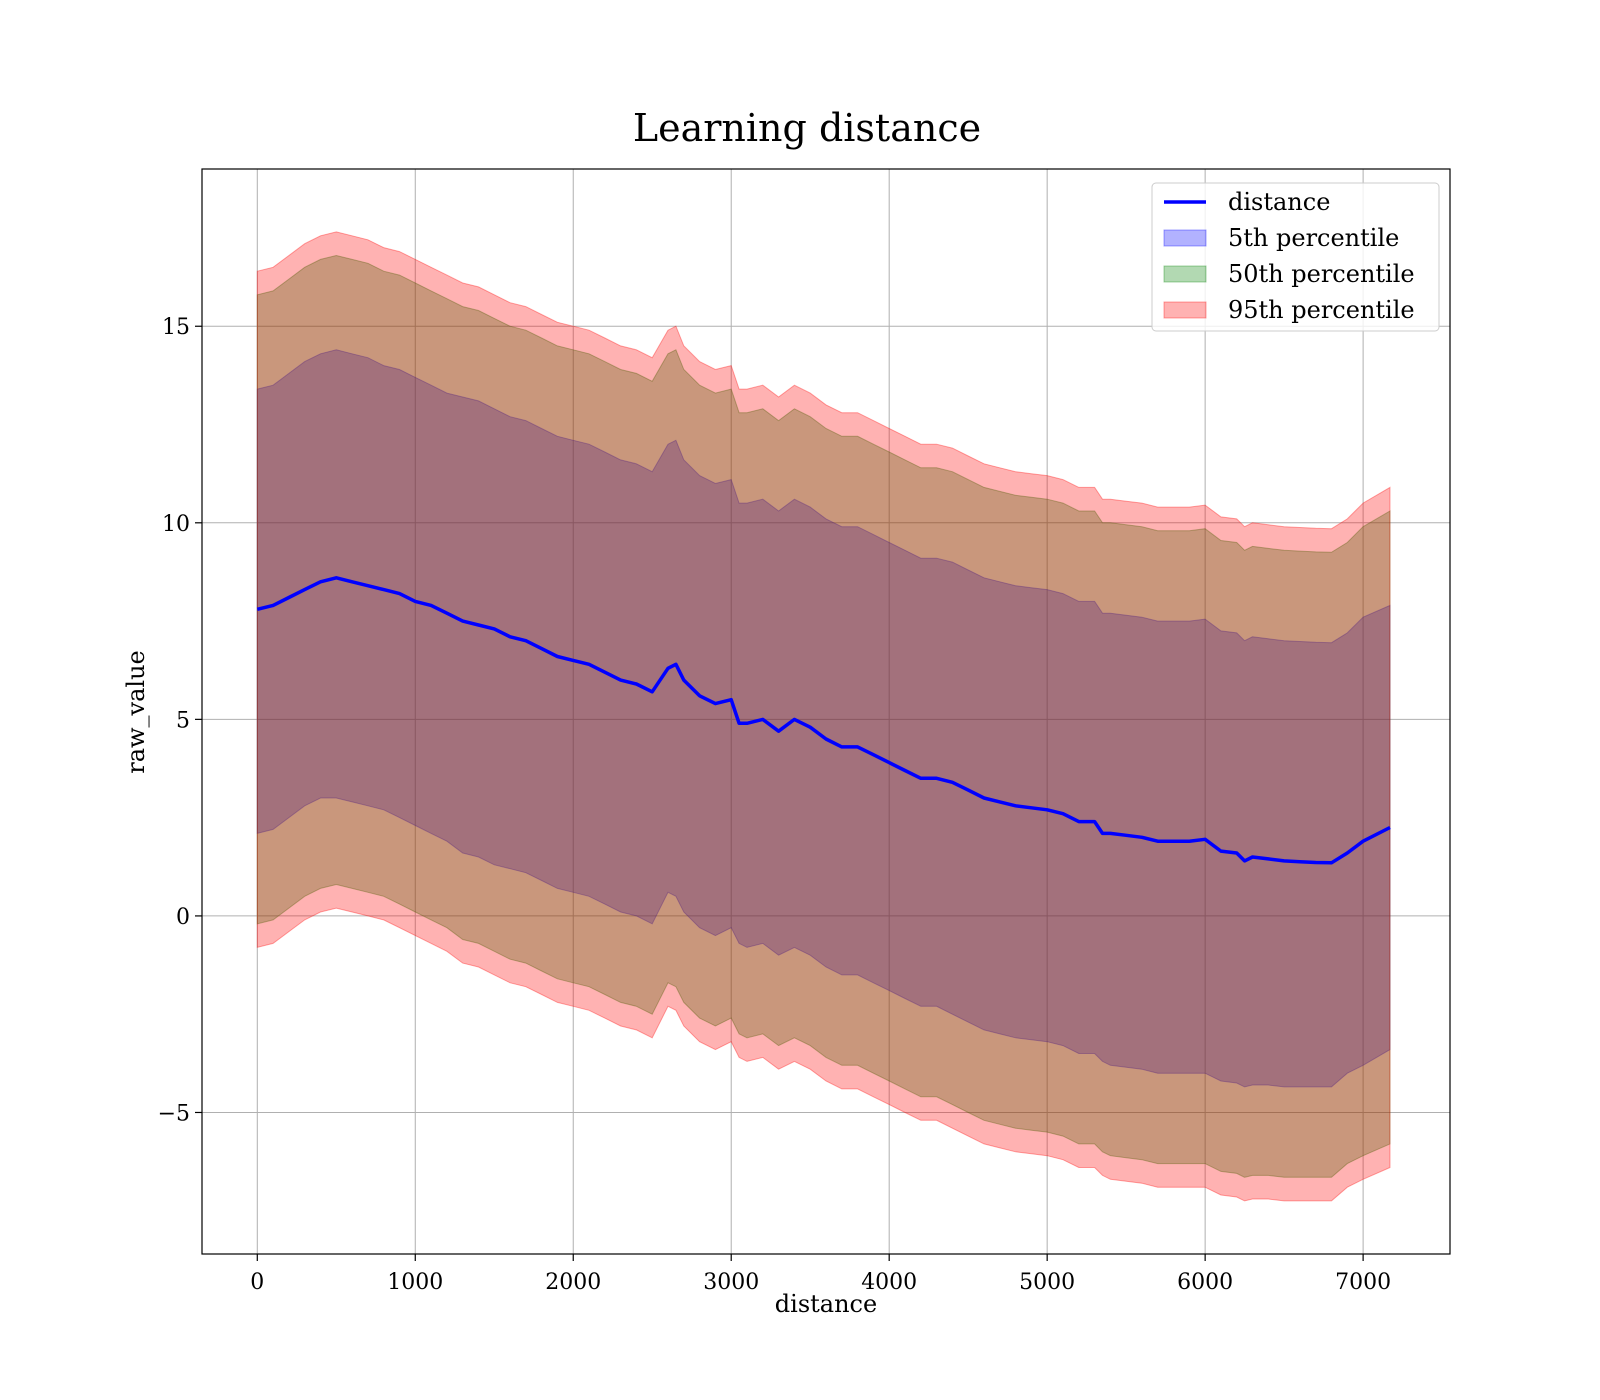  Describe the element at coordinates (826, 1304) in the screenshot. I see `x-axis-label: distance` at that location.